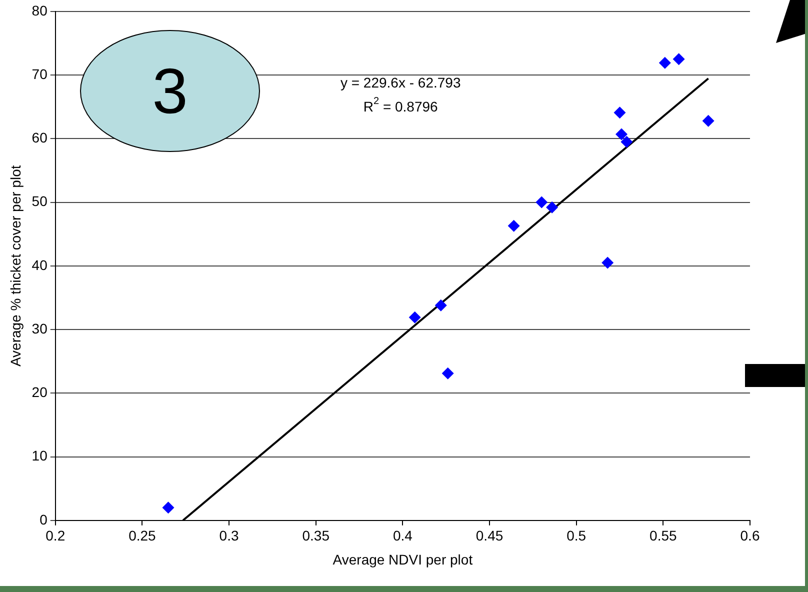 The height and width of the screenshot is (592, 808). What do you see at coordinates (15, 266) in the screenshot?
I see `y-axis-title: Average % thicket cover per plot` at bounding box center [15, 266].